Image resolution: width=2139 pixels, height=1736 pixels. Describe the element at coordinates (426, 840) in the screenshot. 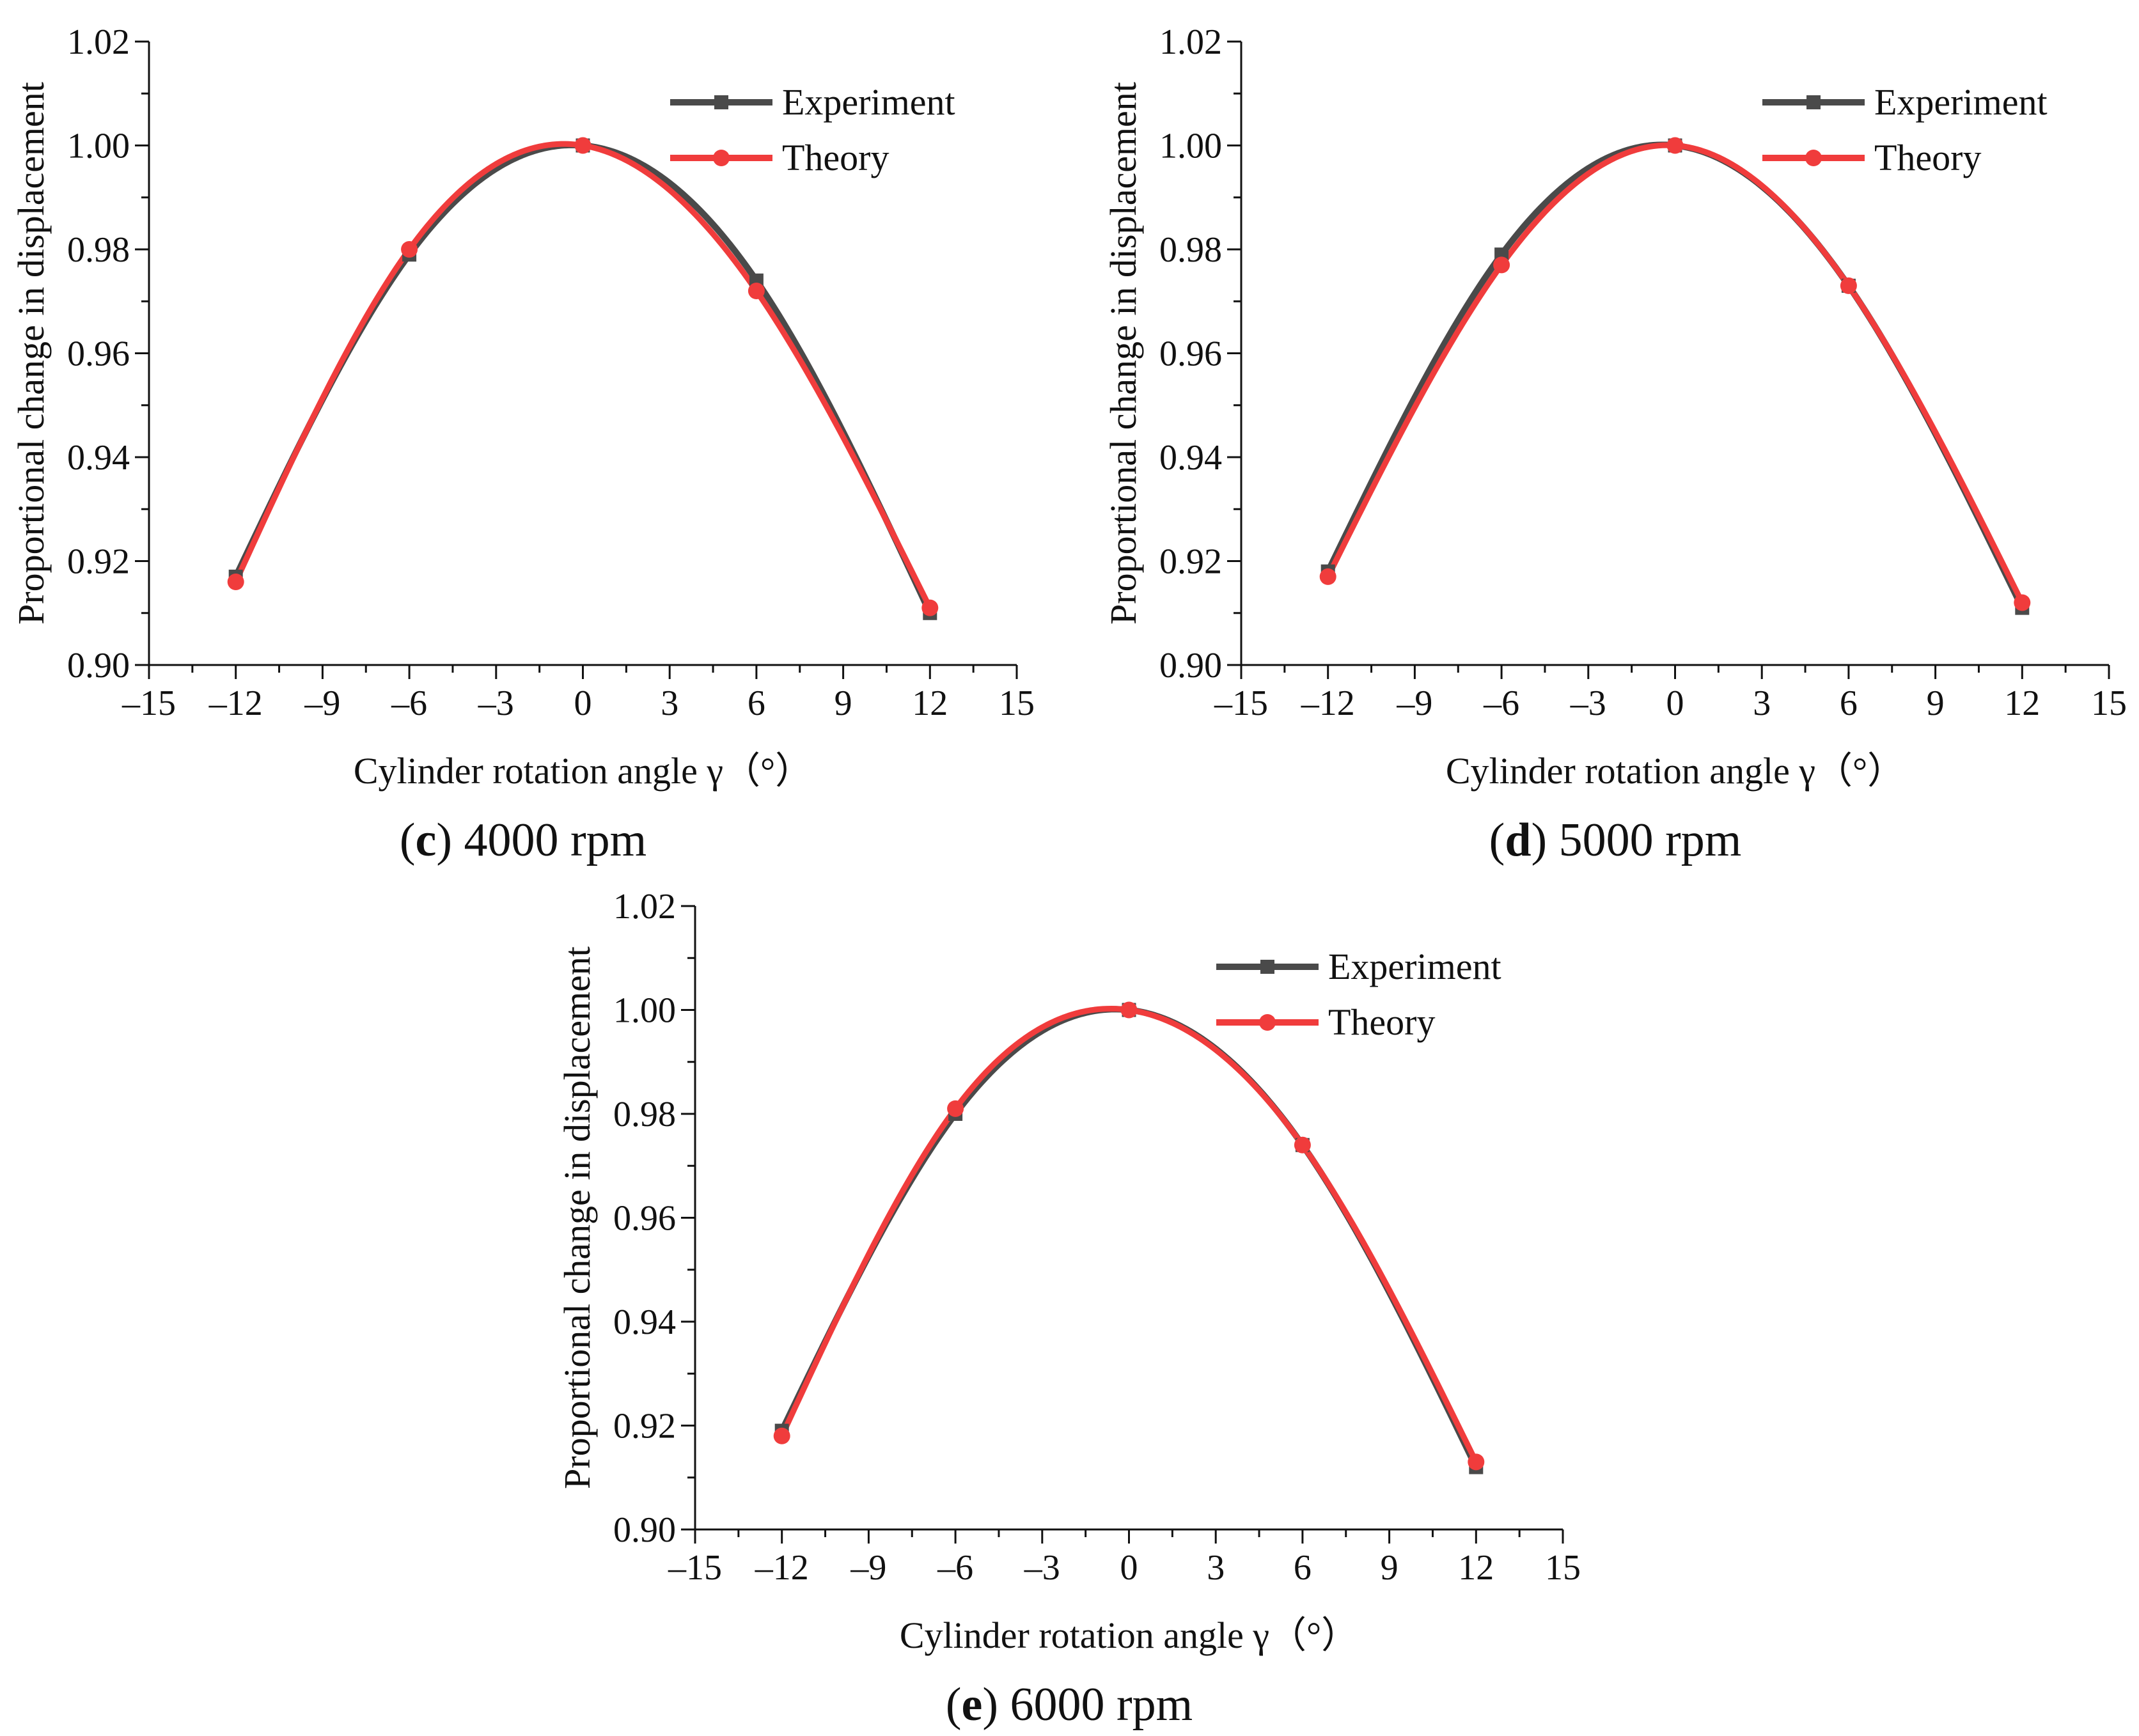

I see `caption-letter: c` at that location.